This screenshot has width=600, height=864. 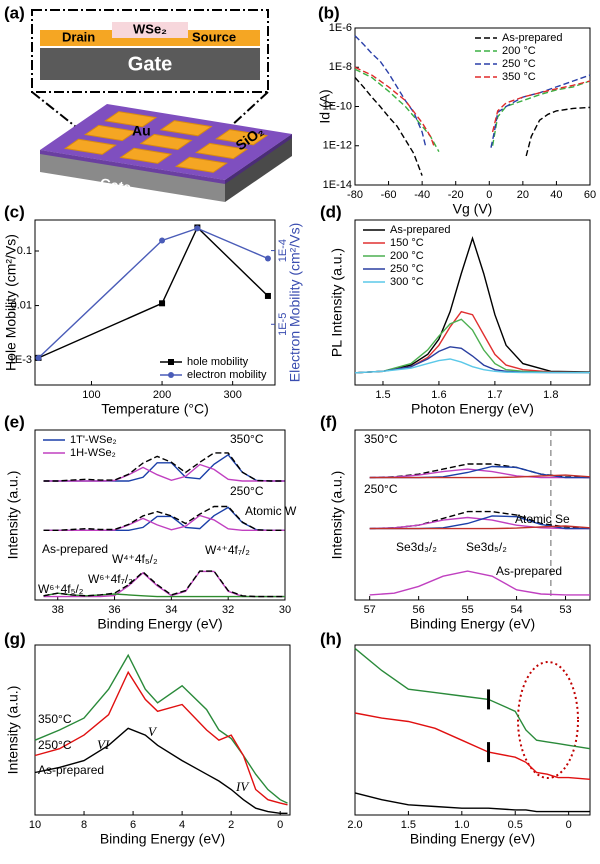 I want to click on annotation: IV, so click(x=242, y=786).